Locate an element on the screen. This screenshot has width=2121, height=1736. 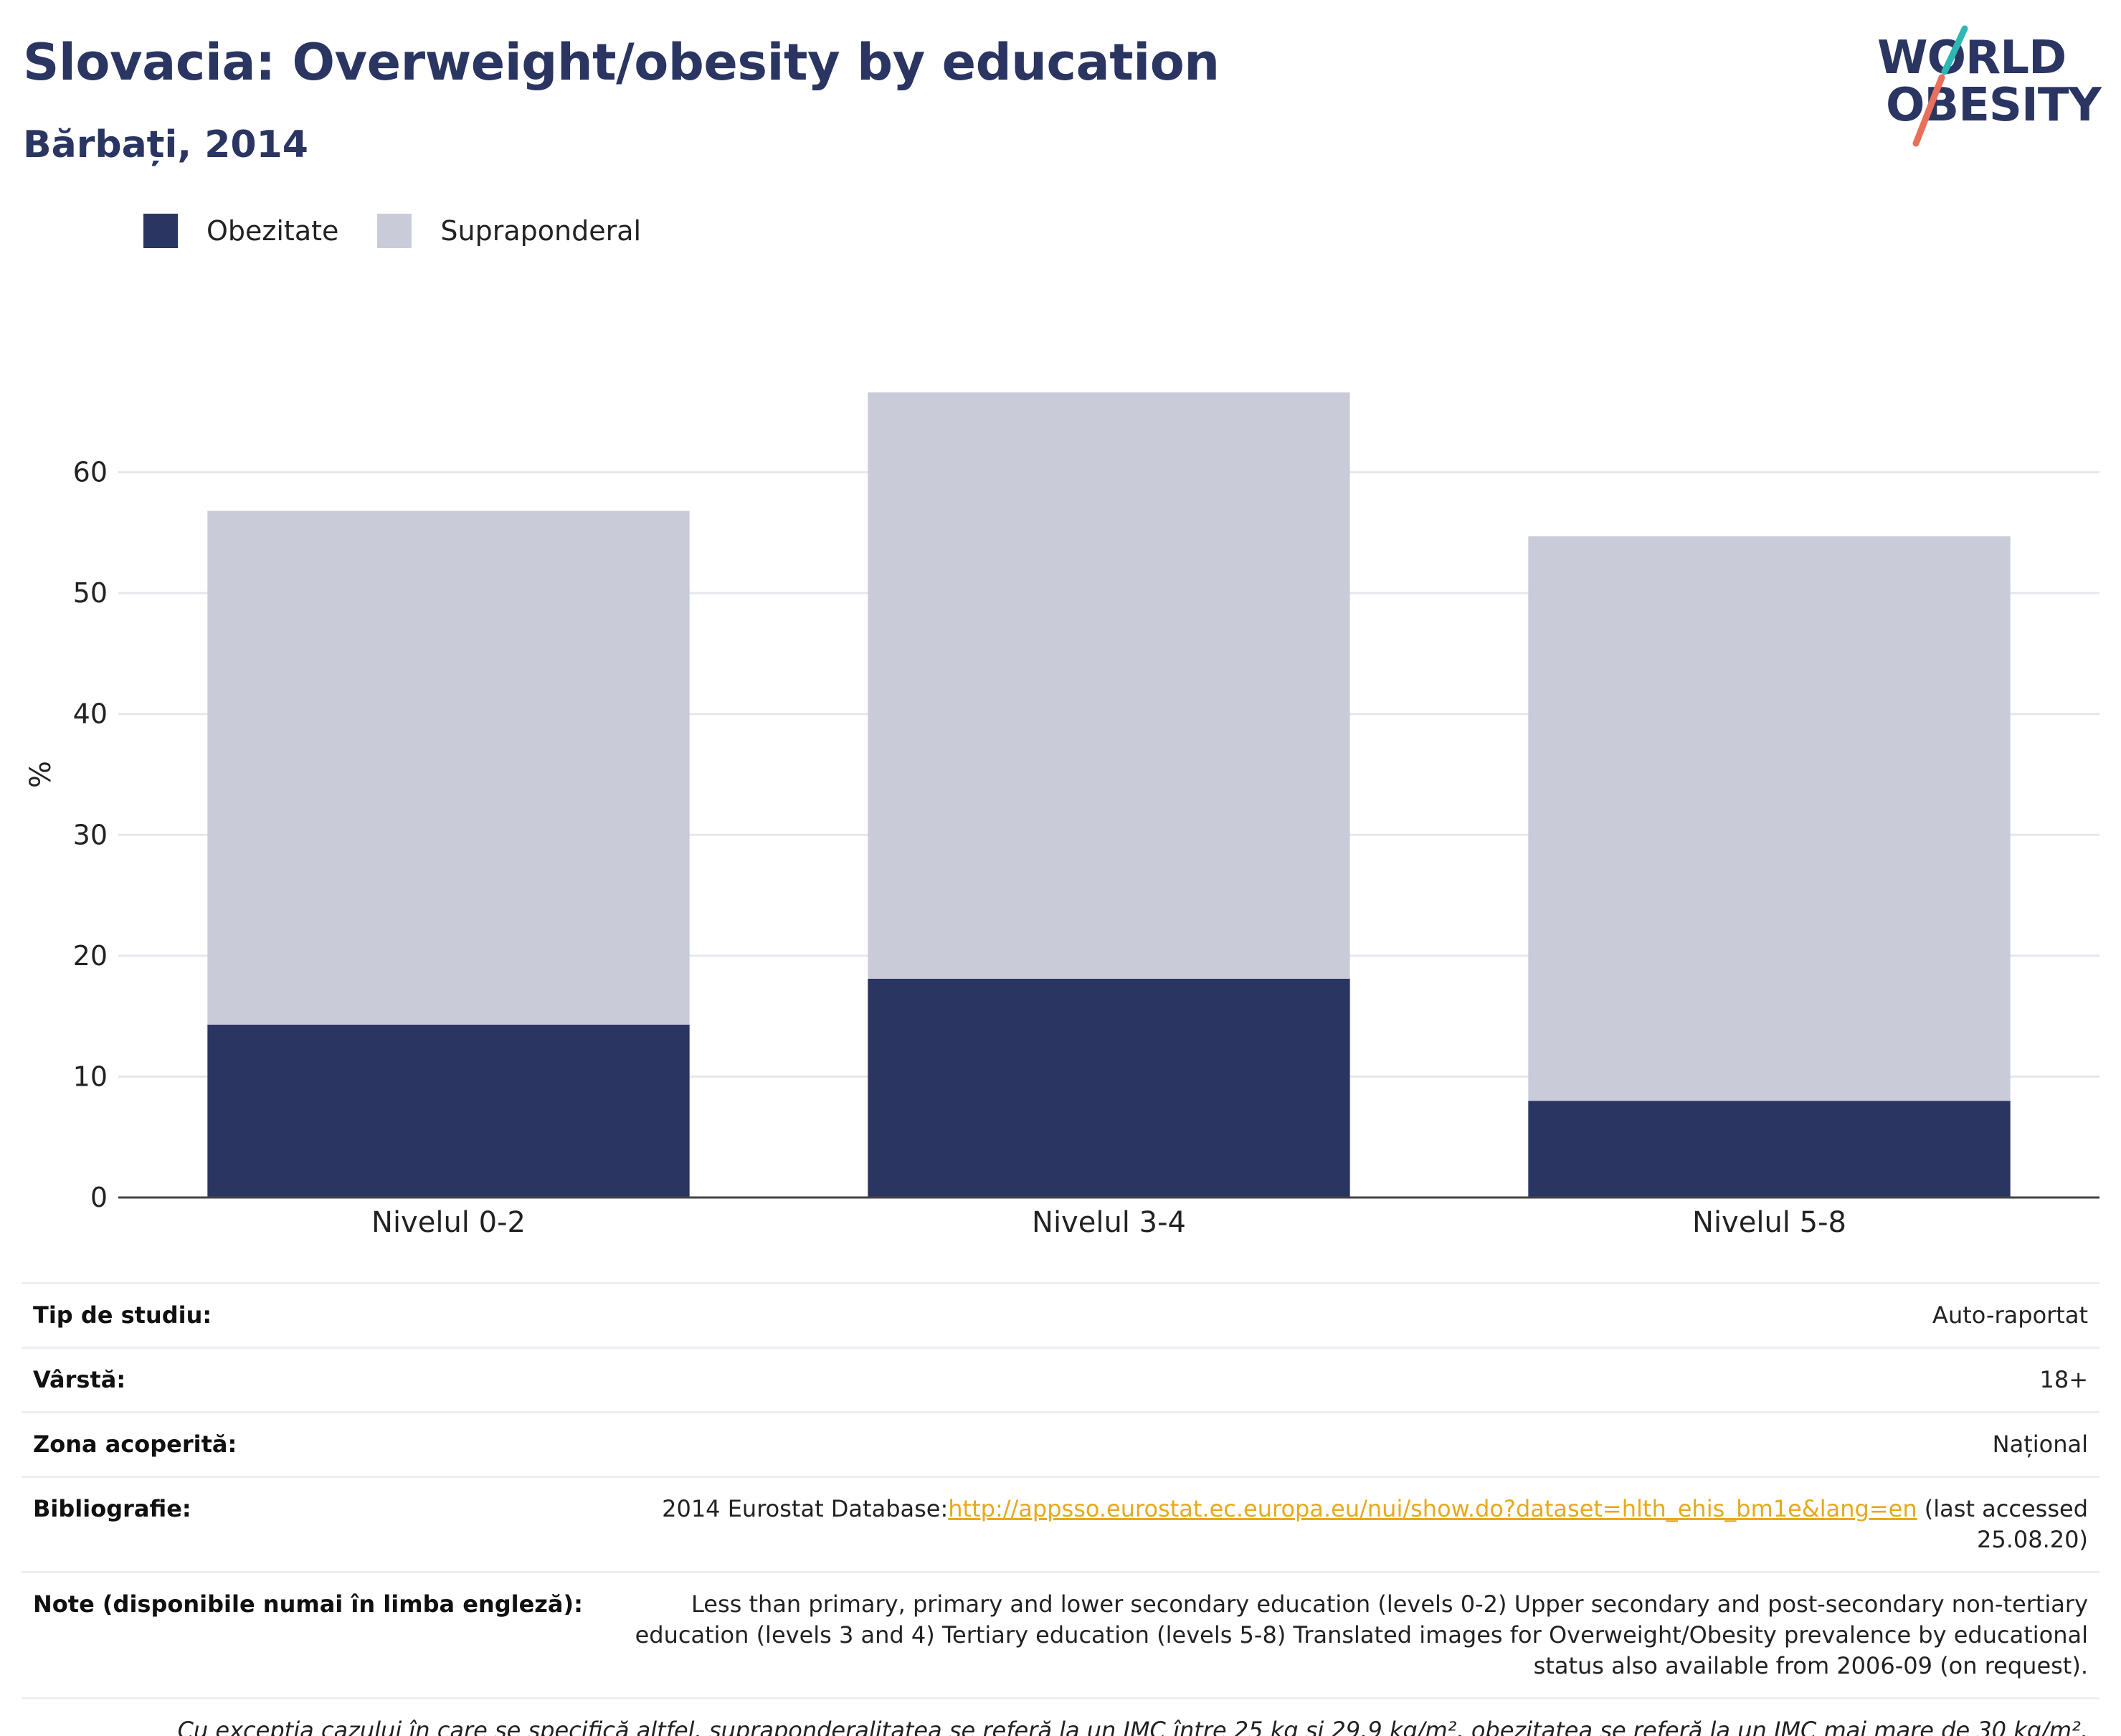
chart-legend: Obezitate Supraponderal is located at coordinates (411, 231).